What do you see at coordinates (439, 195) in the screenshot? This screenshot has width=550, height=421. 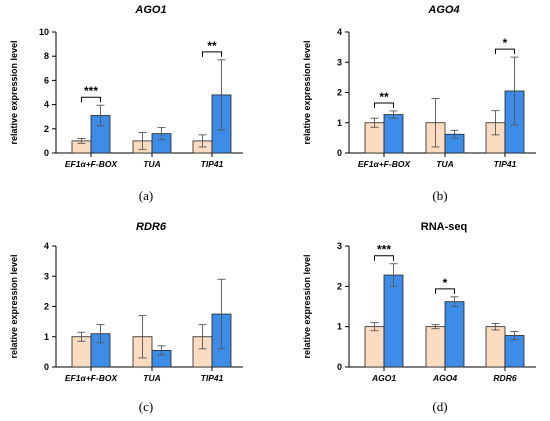 I see `panel-caption: (b)` at bounding box center [439, 195].